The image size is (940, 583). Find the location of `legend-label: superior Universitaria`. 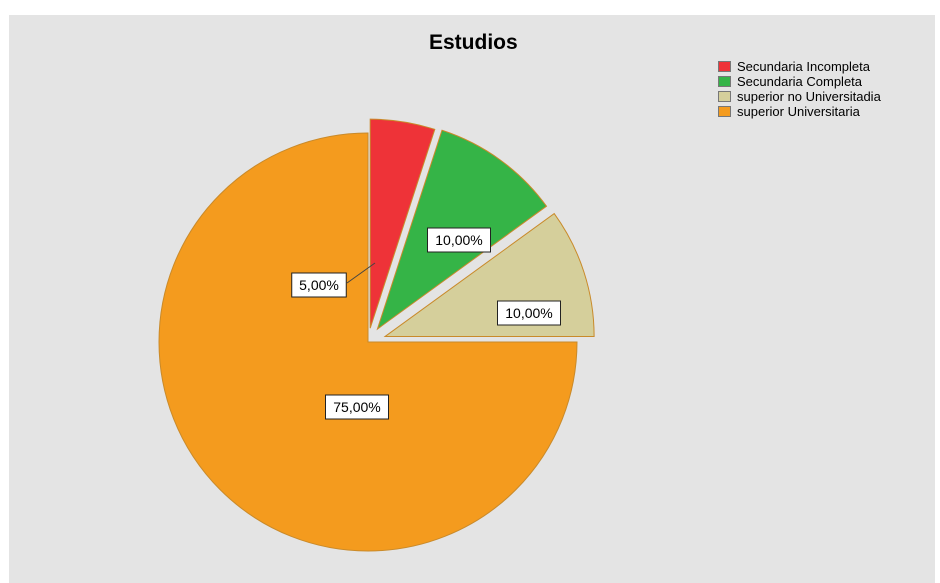

legend-label: superior Universitaria is located at coordinates (798, 111).